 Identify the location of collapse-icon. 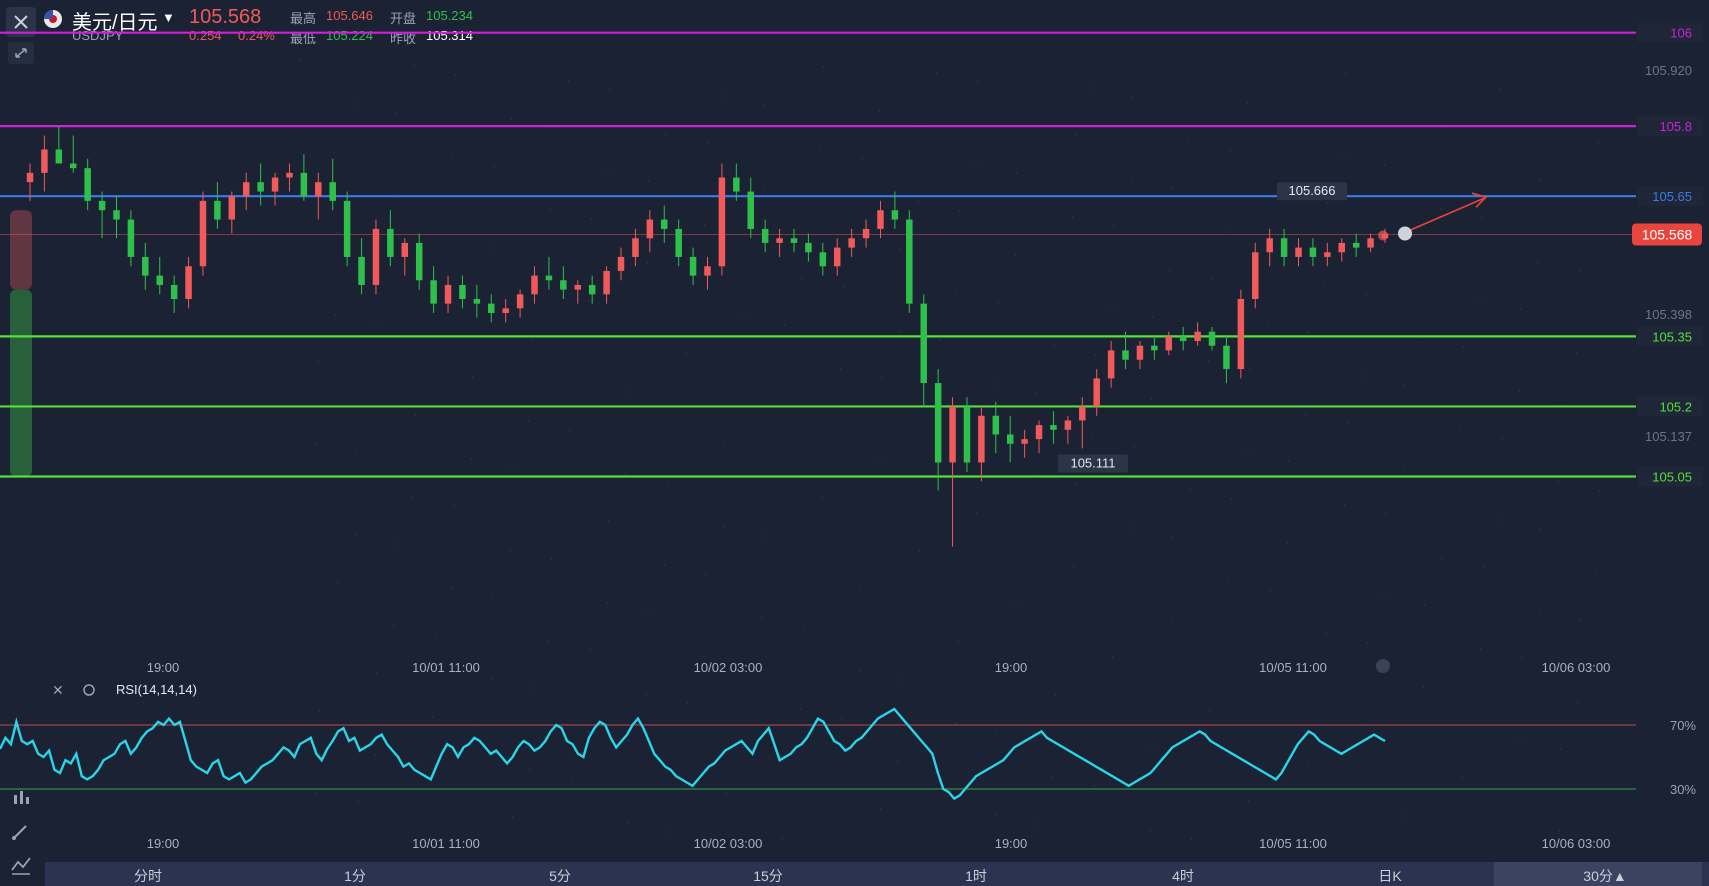
(21, 53).